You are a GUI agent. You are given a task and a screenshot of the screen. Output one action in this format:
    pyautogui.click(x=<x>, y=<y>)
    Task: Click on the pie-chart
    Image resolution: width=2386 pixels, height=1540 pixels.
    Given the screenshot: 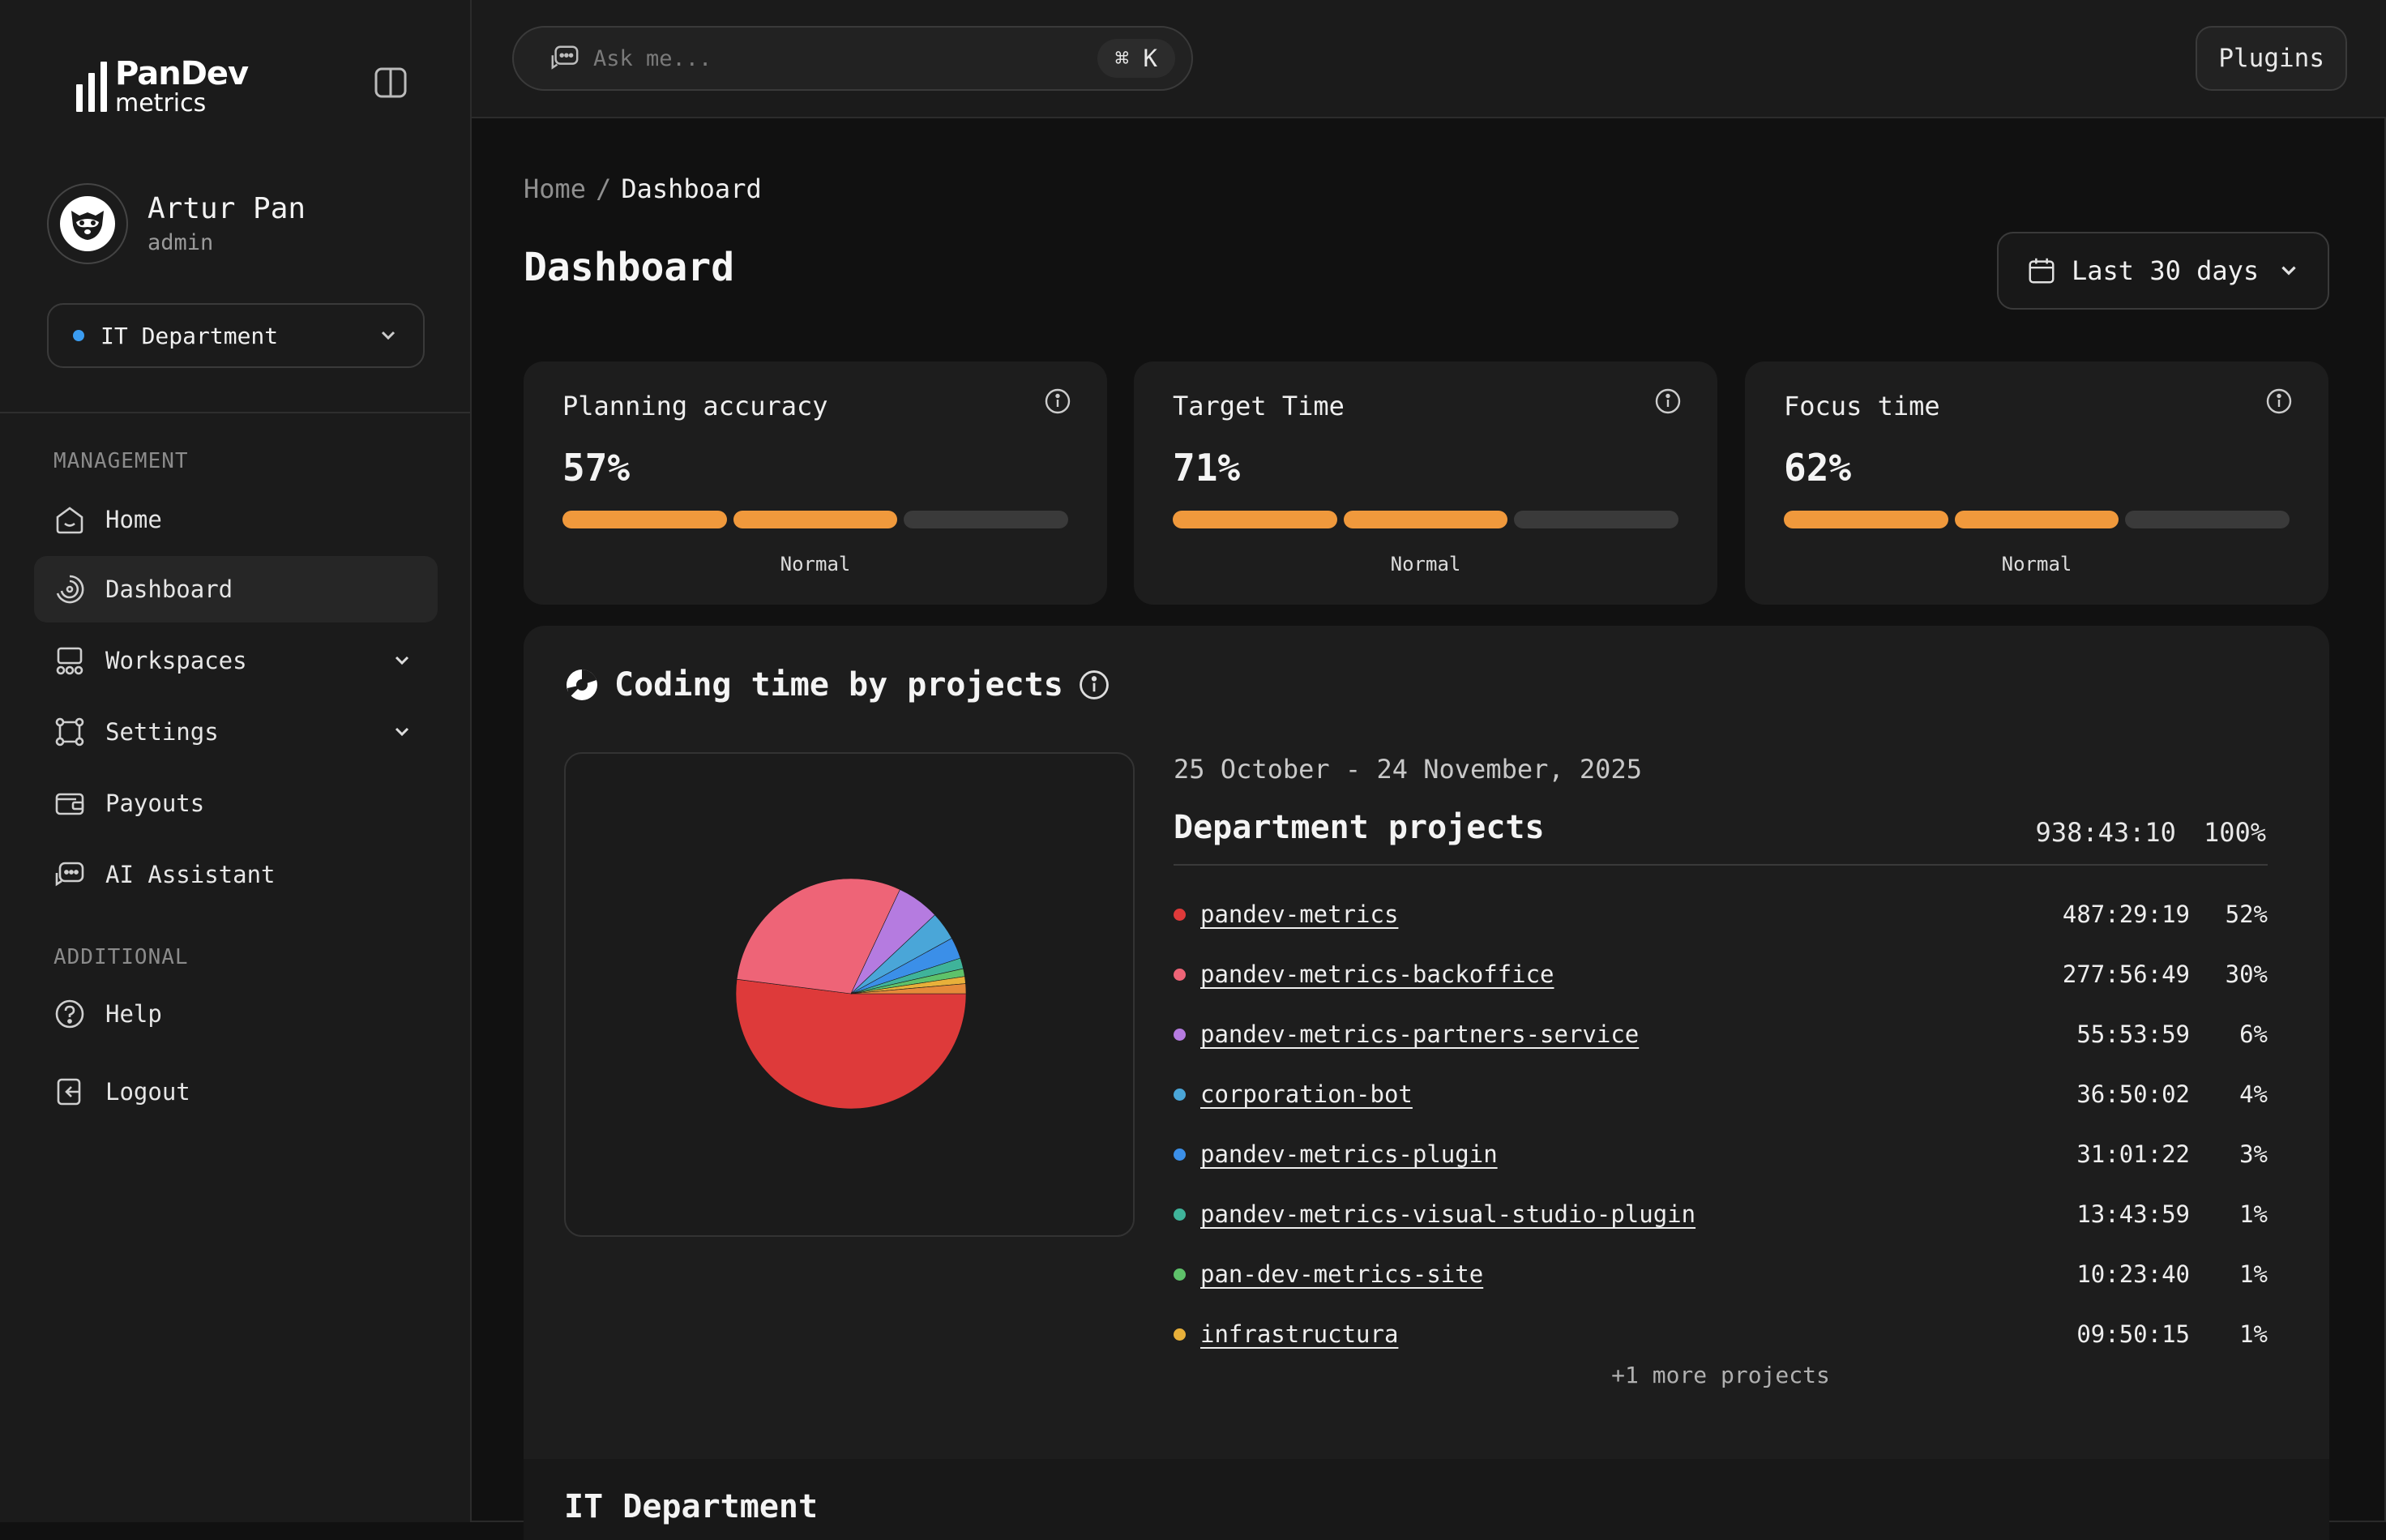 What is the action you would take?
    pyautogui.click(x=851, y=994)
    